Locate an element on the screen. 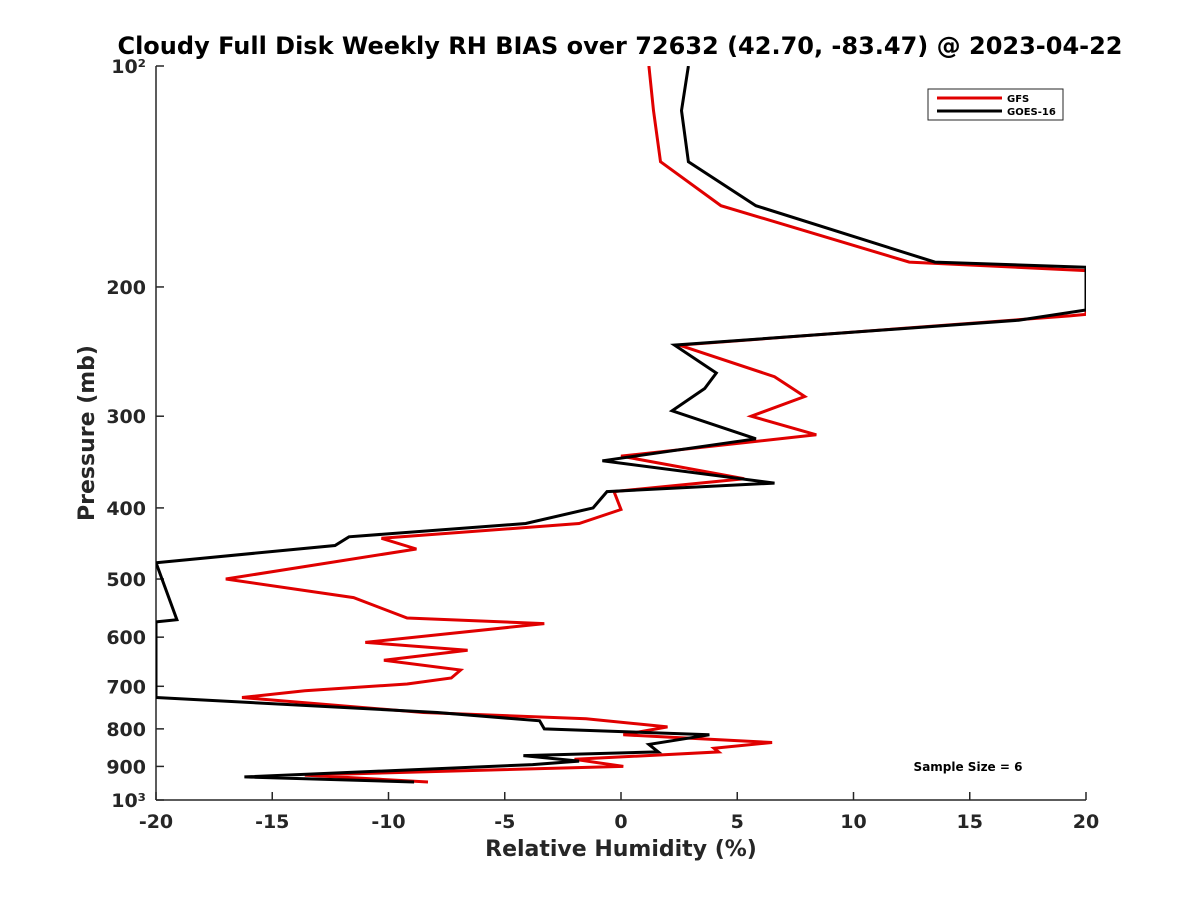 This screenshot has height=900, width=1200. y-tick-label: 400 is located at coordinates (126, 509).